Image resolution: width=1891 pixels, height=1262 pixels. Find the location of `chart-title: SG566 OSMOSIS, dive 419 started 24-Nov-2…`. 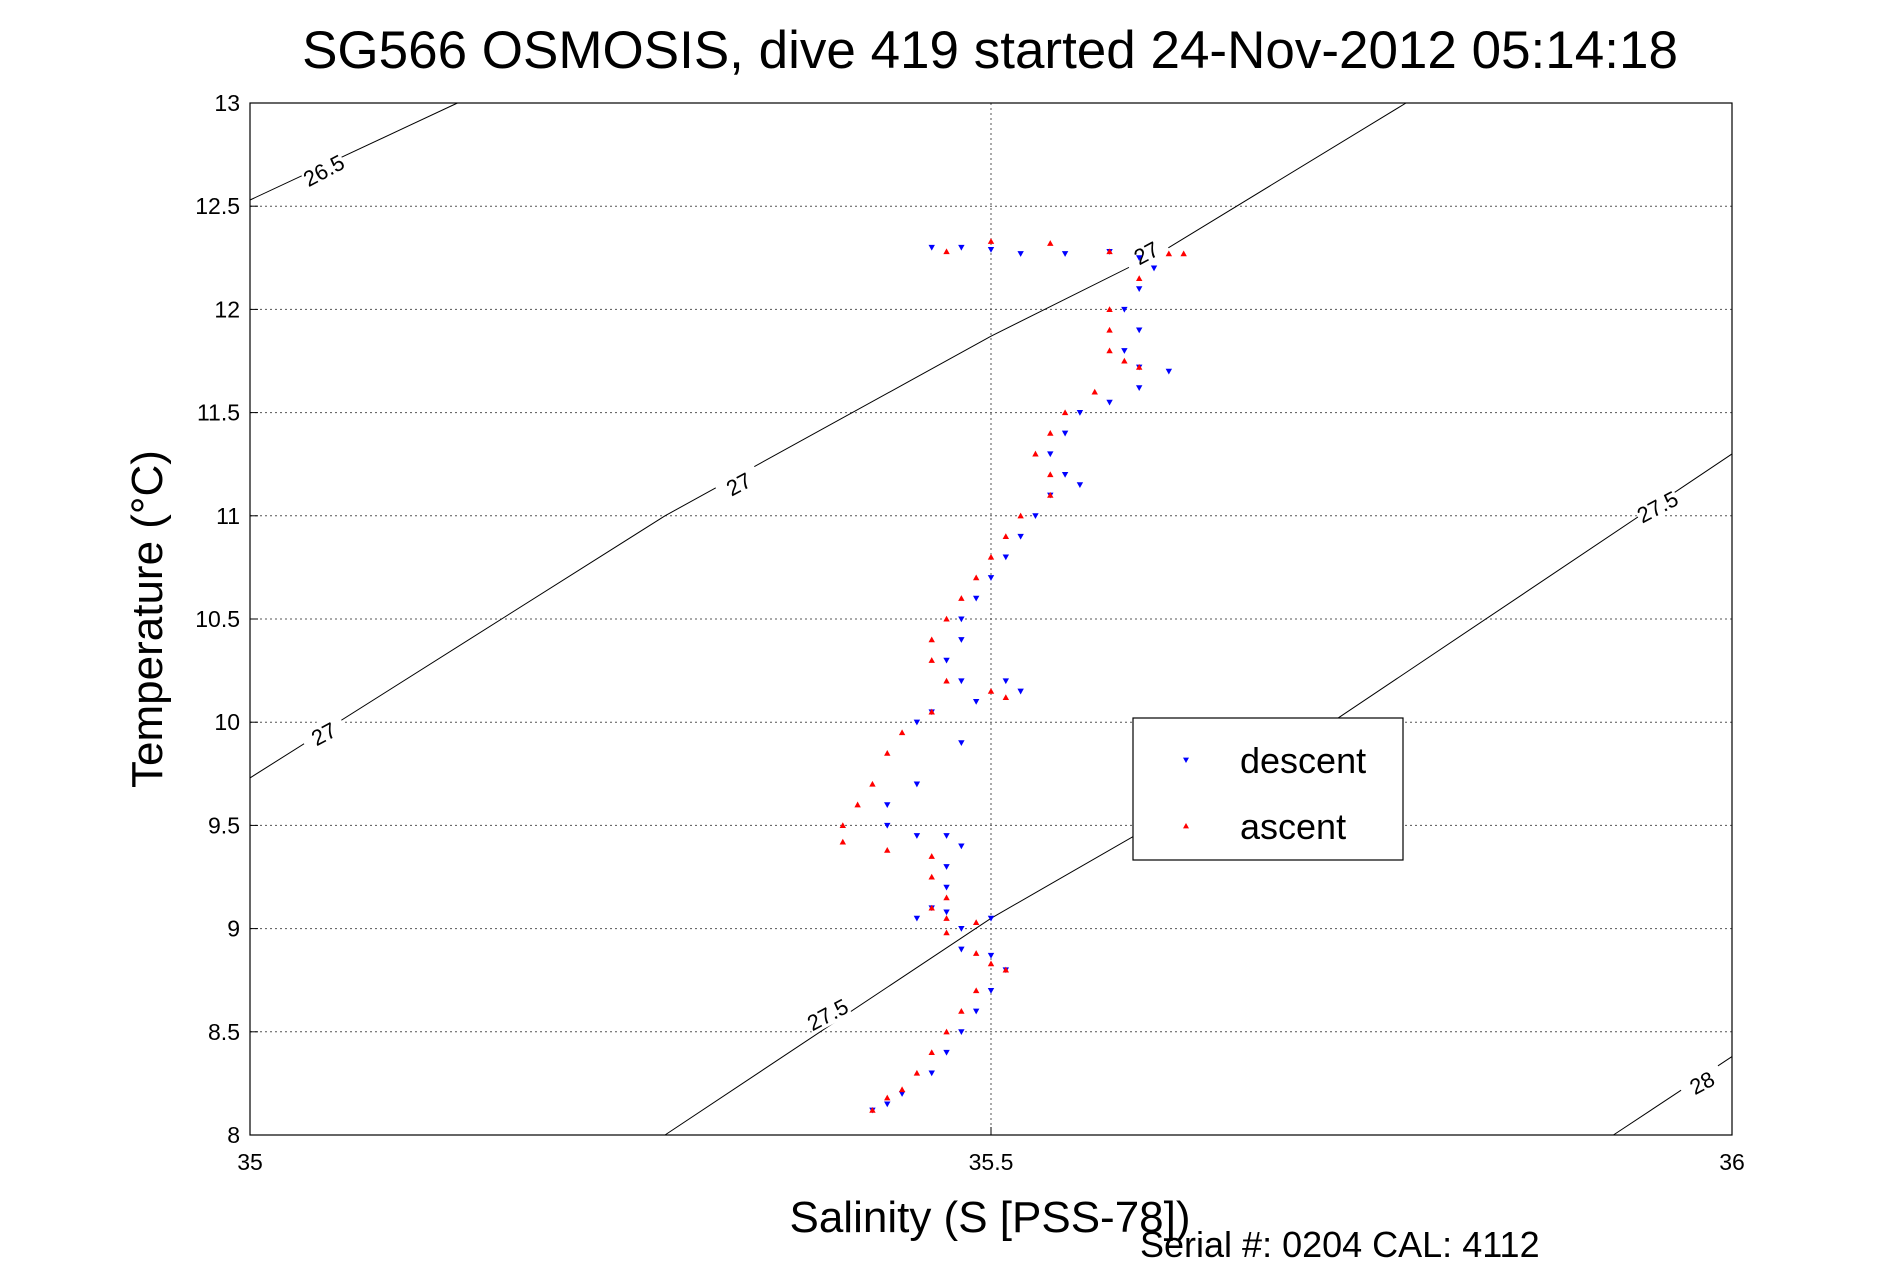

chart-title: SG566 OSMOSIS, dive 419 started 24-Nov-2… is located at coordinates (990, 50).